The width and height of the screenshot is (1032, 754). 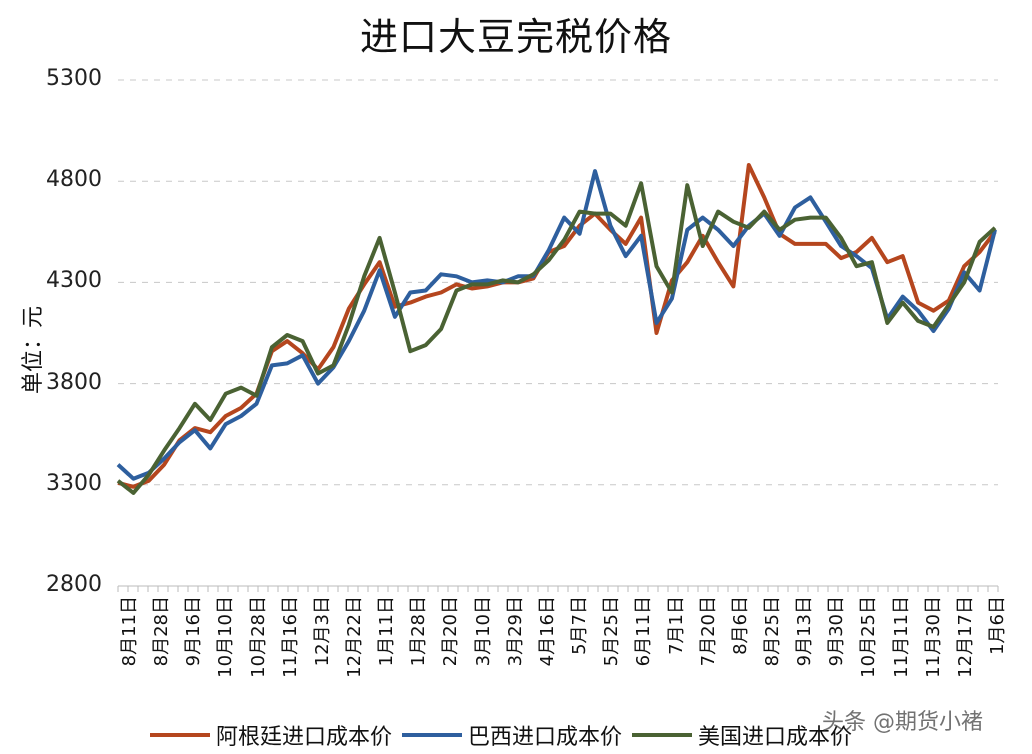 What do you see at coordinates (74, 78) in the screenshot?
I see `y-tick-label: 5300` at bounding box center [74, 78].